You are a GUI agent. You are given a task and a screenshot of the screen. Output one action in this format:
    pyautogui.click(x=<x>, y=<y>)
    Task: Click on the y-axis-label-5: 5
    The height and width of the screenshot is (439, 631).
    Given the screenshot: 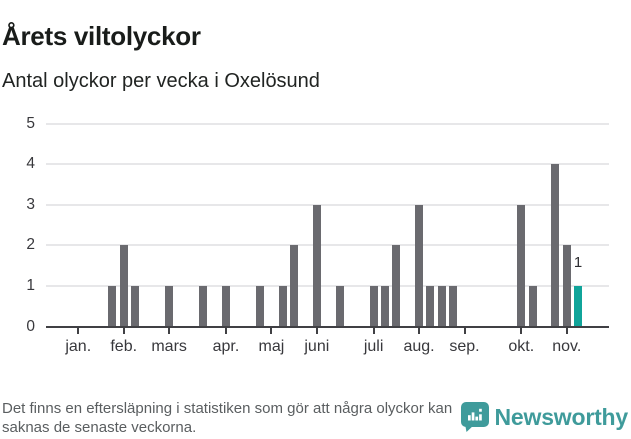 What is the action you would take?
    pyautogui.click(x=30, y=123)
    